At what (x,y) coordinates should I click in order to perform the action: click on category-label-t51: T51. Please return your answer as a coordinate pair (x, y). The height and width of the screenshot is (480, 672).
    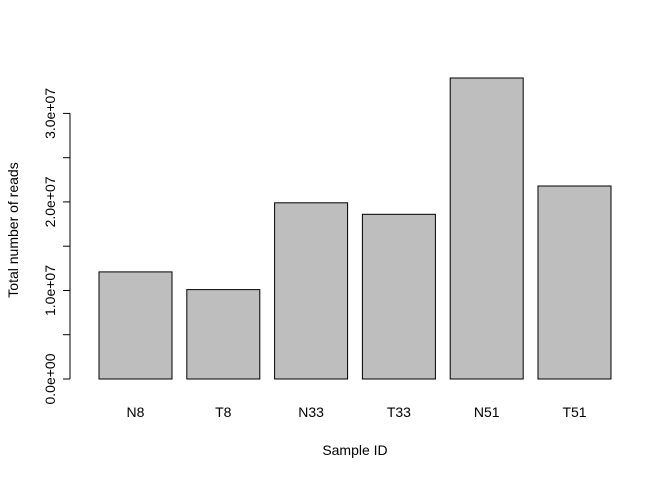
    Looking at the image, I should click on (574, 412).